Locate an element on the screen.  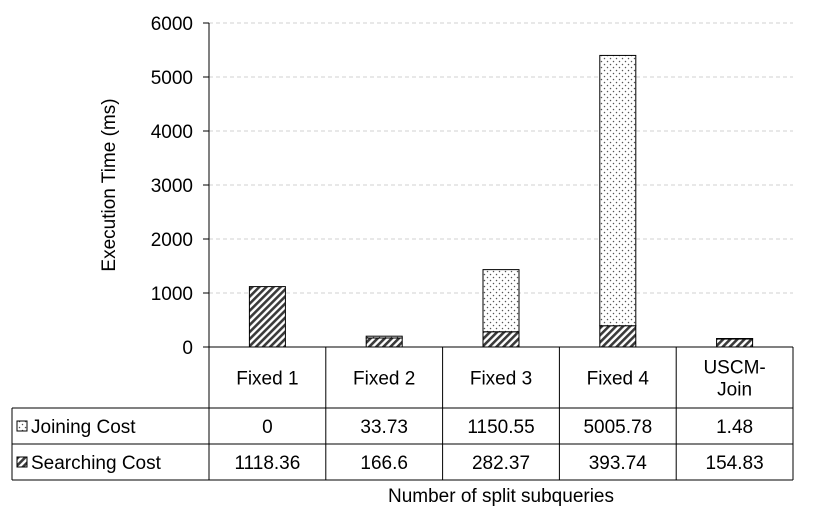
category-label: Fixed 1 is located at coordinates (267, 379).